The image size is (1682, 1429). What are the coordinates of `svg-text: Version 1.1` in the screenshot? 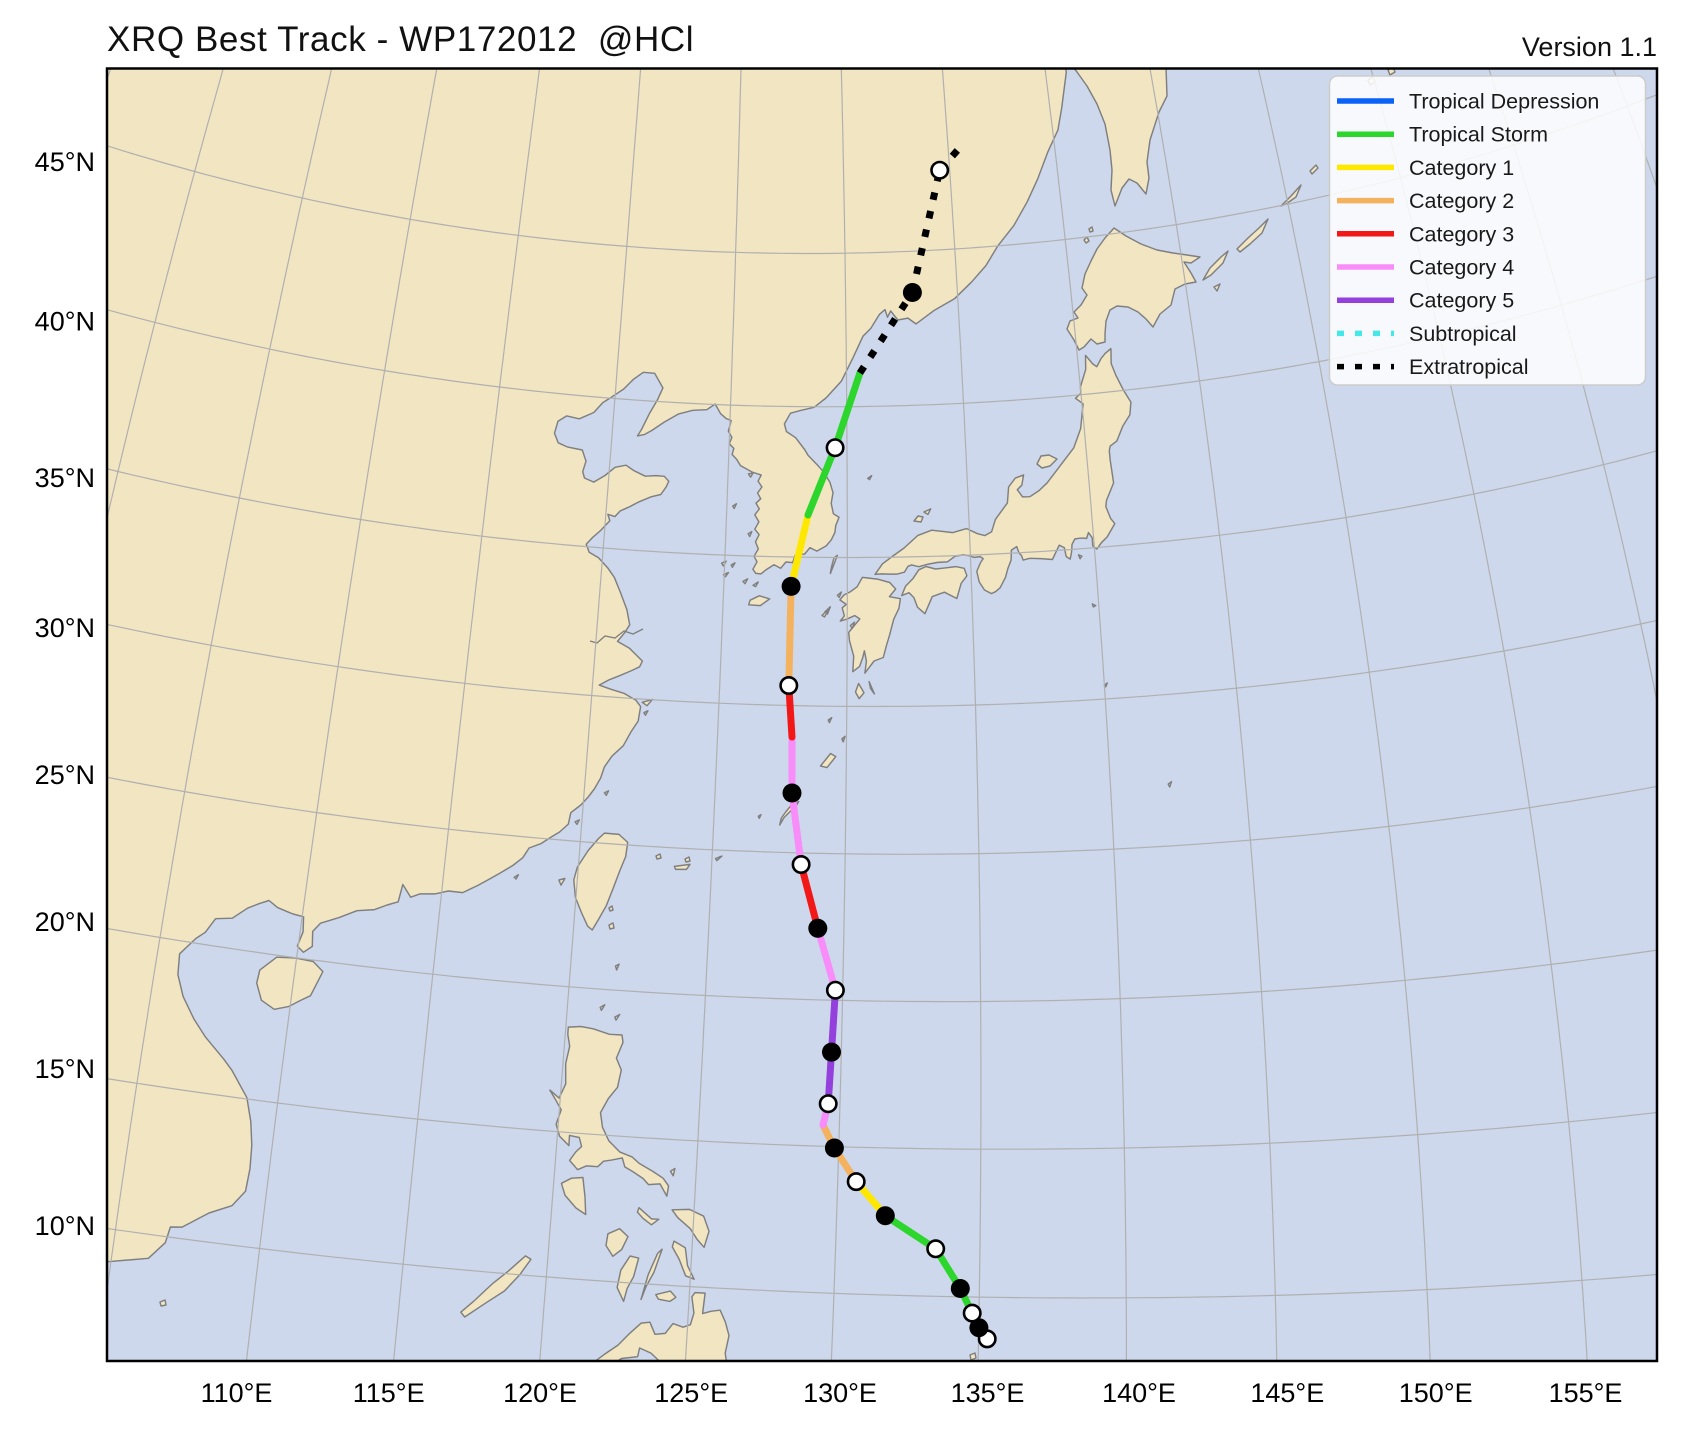 It's located at (1589, 47).